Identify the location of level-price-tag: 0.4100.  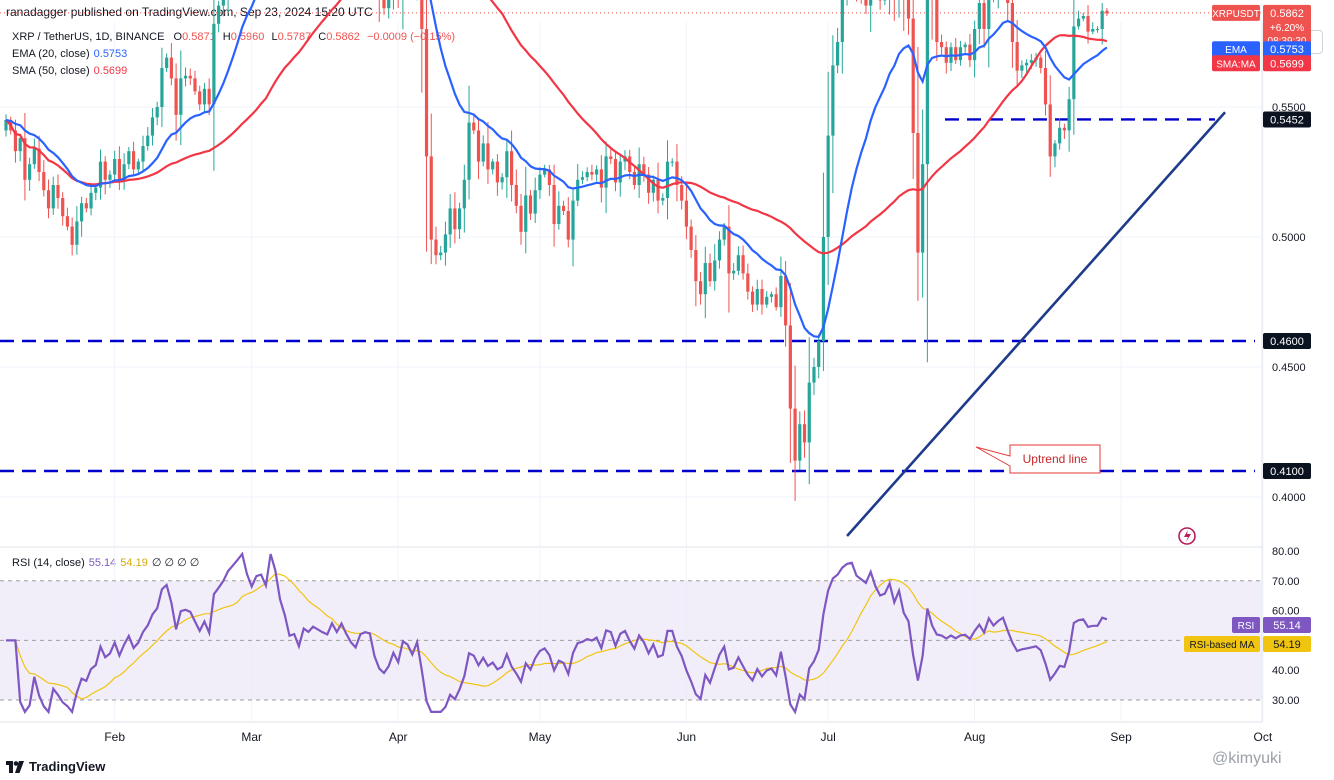
(1287, 471).